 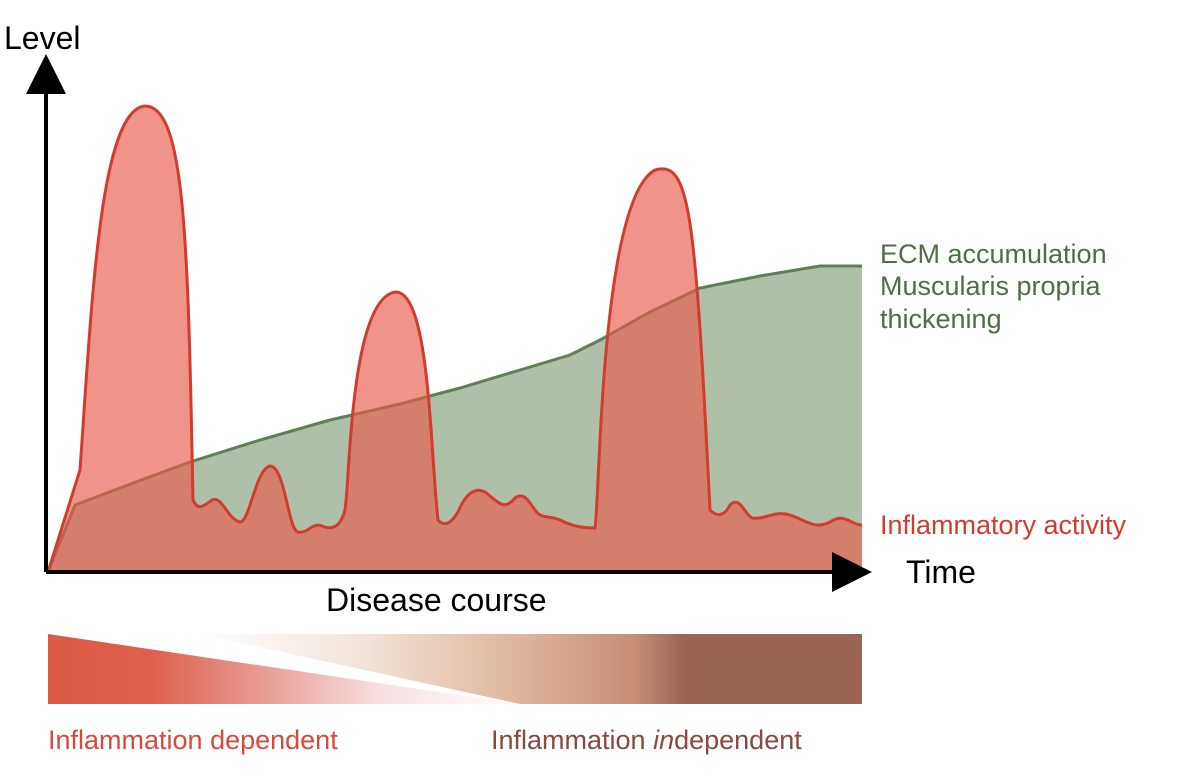 What do you see at coordinates (941, 572) in the screenshot?
I see `x-axis-label: Time` at bounding box center [941, 572].